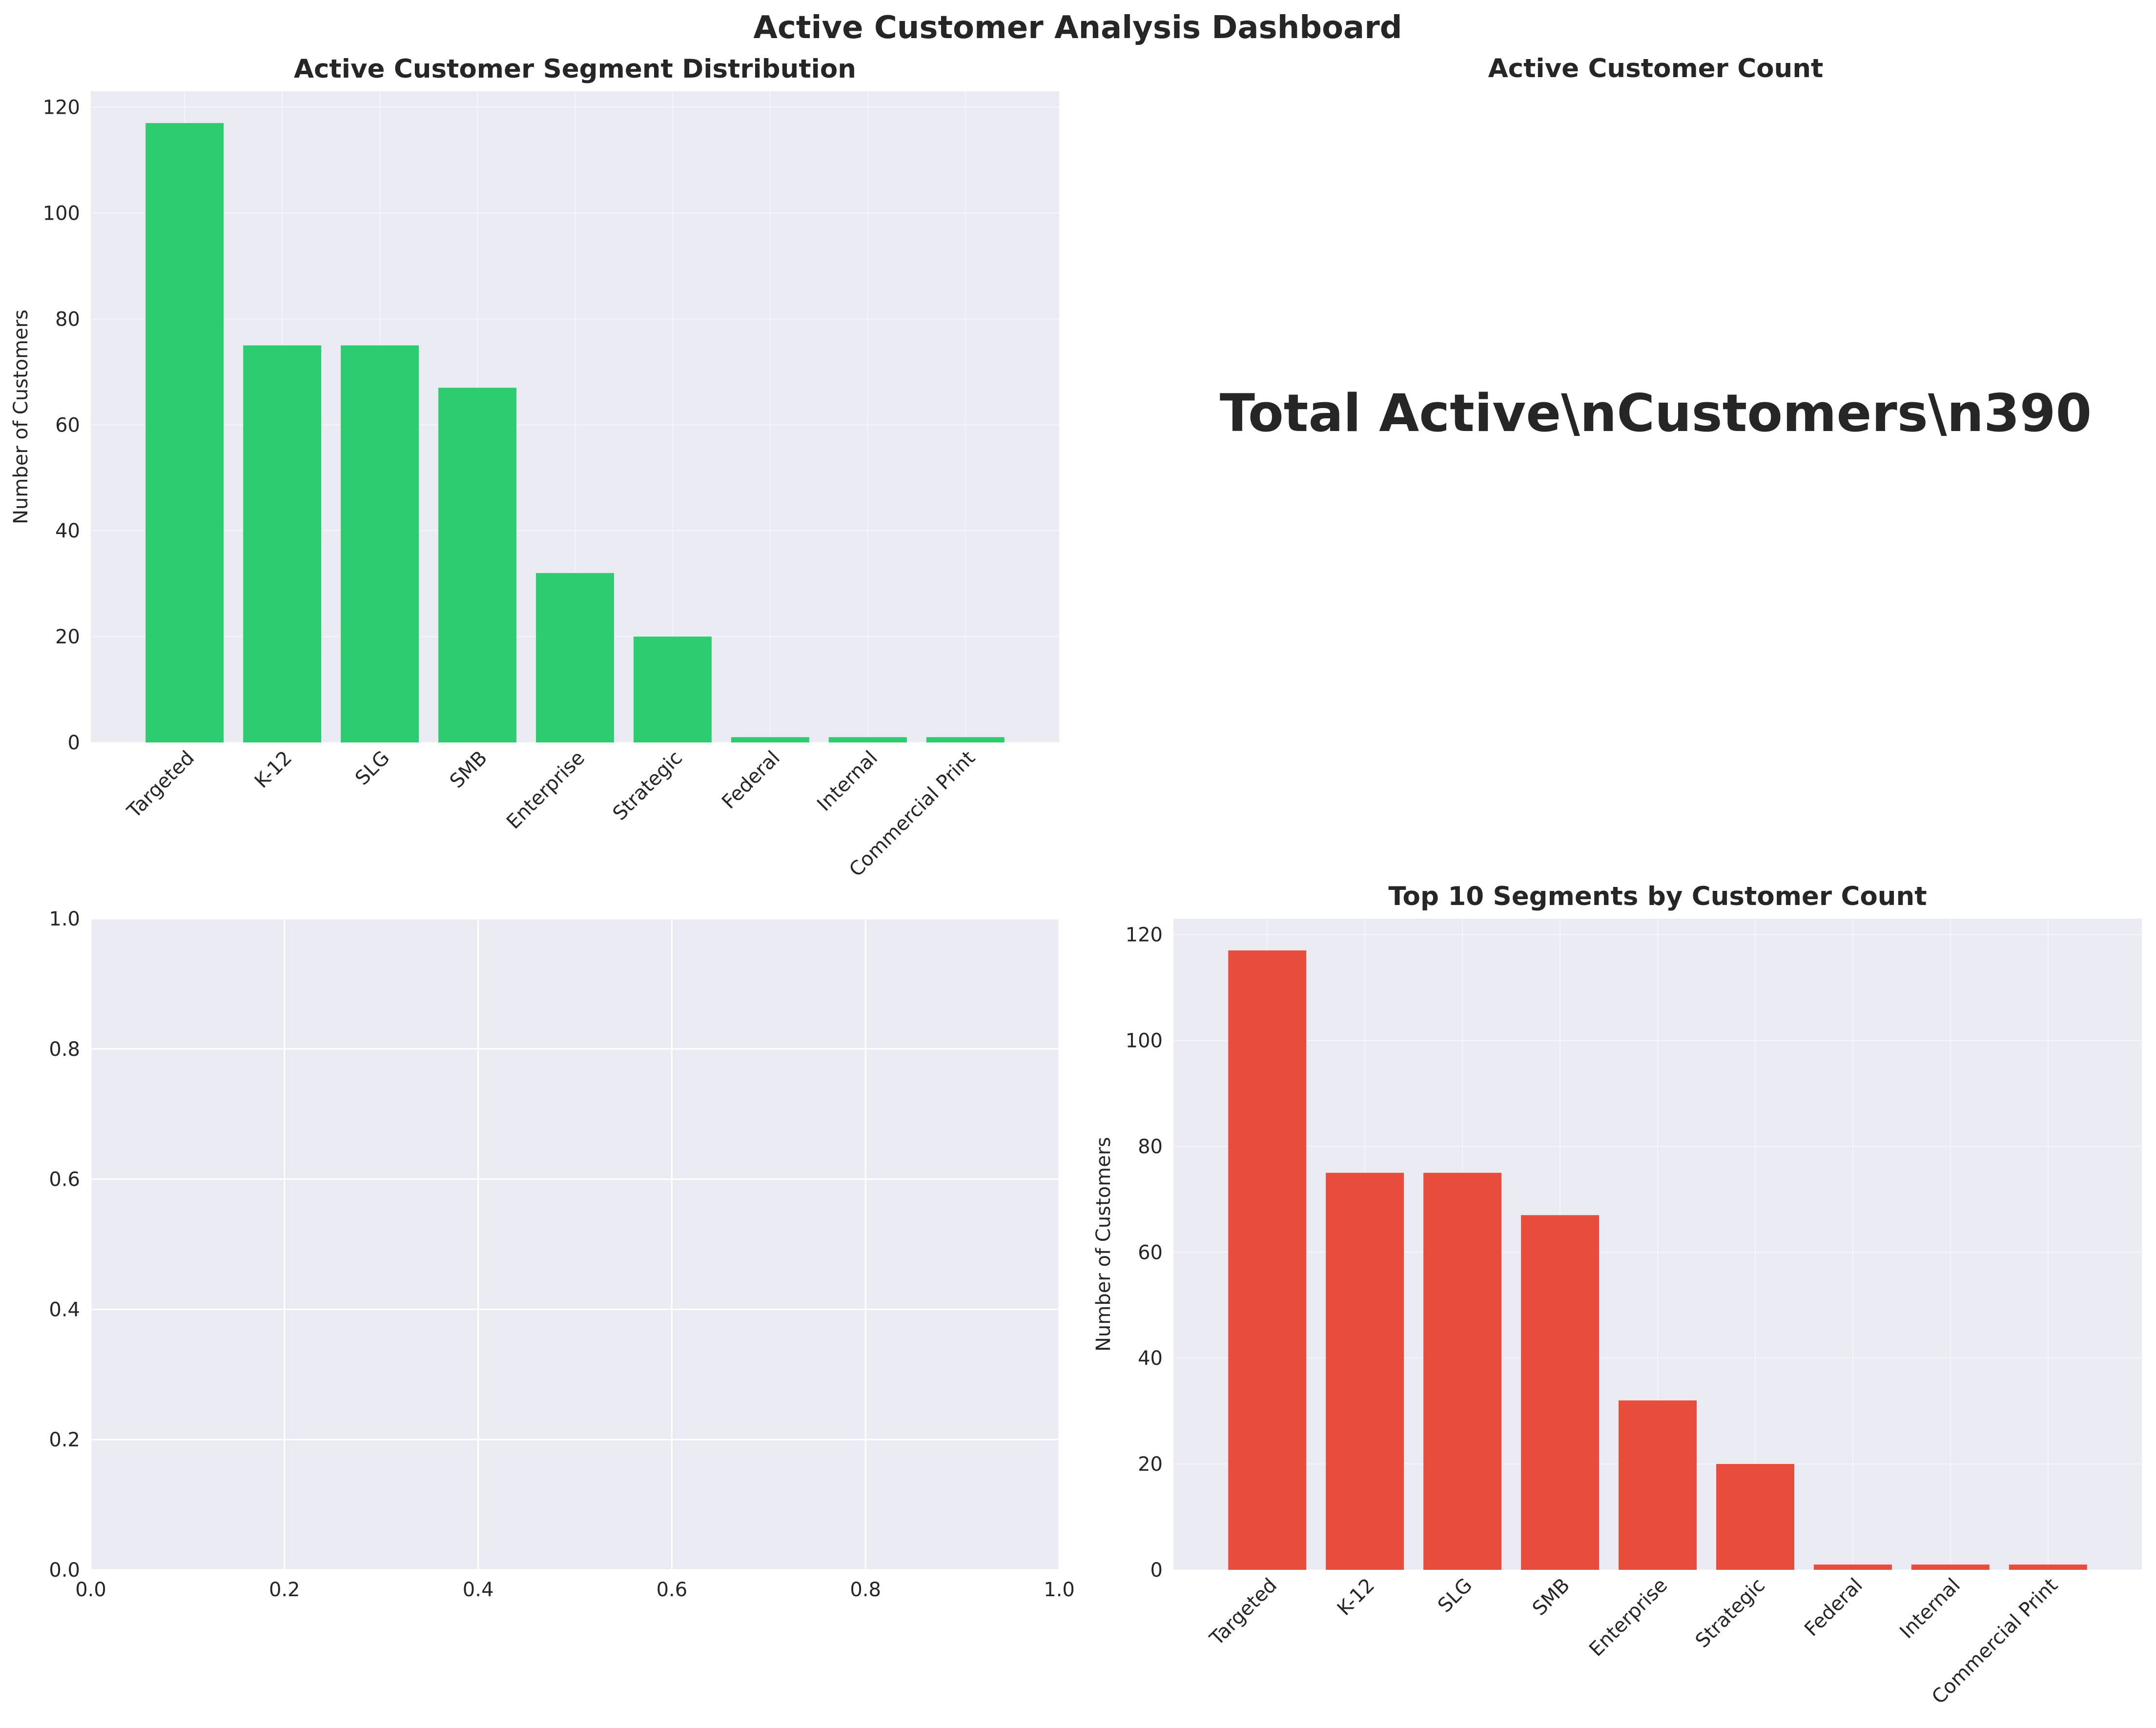 This screenshot has width=2156, height=1728. What do you see at coordinates (64, 1309) in the screenshot?
I see `y-tick-label: 0.4` at bounding box center [64, 1309].